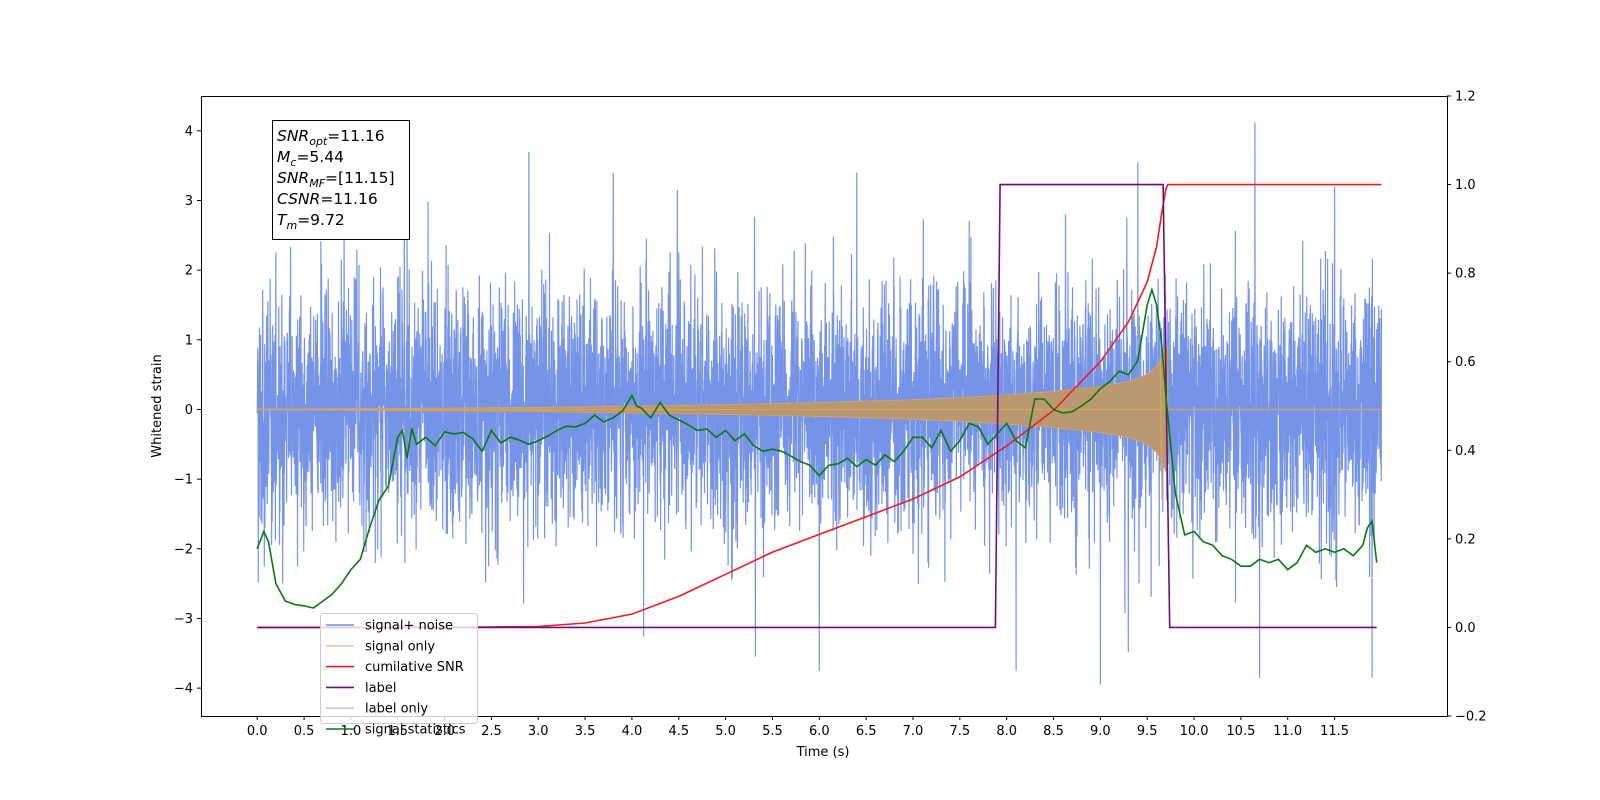 This screenshot has height=800, width=1600. What do you see at coordinates (725, 731) in the screenshot?
I see `x-tick-label: 5.0` at bounding box center [725, 731].